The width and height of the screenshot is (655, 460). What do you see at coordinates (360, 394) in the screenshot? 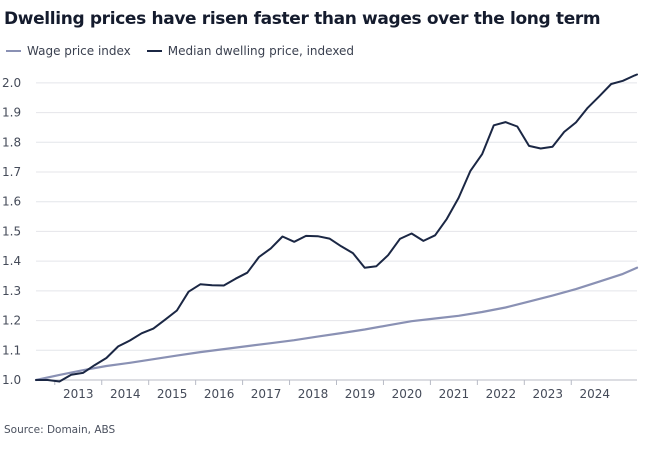
I see `x-tick-label-2019: 2019` at bounding box center [360, 394].